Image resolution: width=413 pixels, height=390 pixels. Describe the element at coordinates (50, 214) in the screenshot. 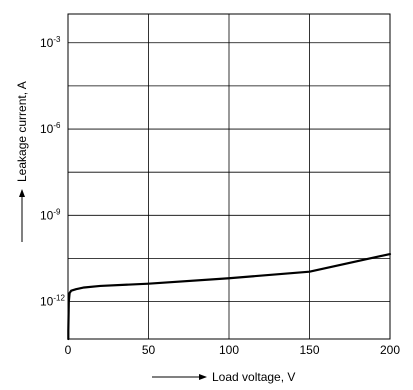

I see `y-tick-label-2: 10⁻⁹` at that location.